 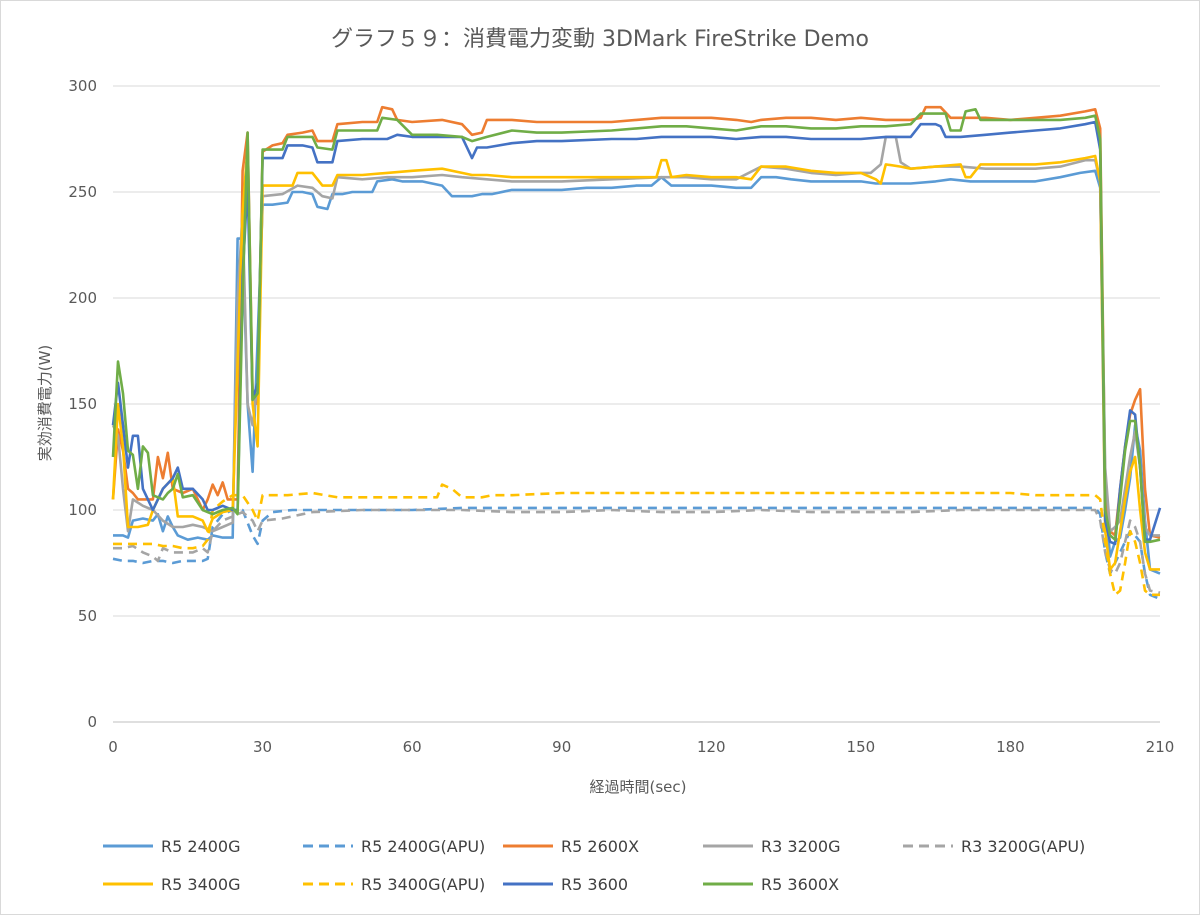 What do you see at coordinates (711, 747) in the screenshot?
I see `x-tick-label: 120` at bounding box center [711, 747].